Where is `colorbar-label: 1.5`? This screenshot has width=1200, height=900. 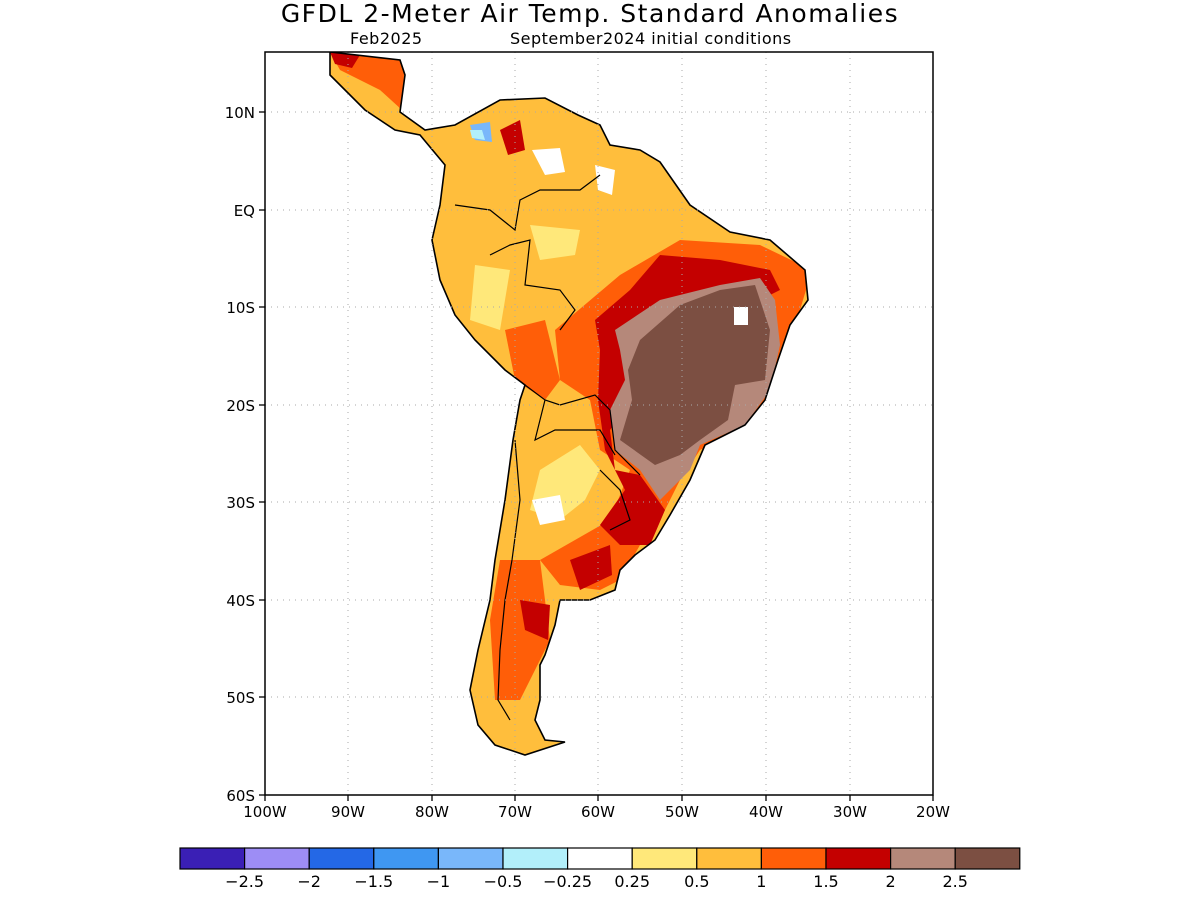
colorbar-label: 1.5 is located at coordinates (825, 881).